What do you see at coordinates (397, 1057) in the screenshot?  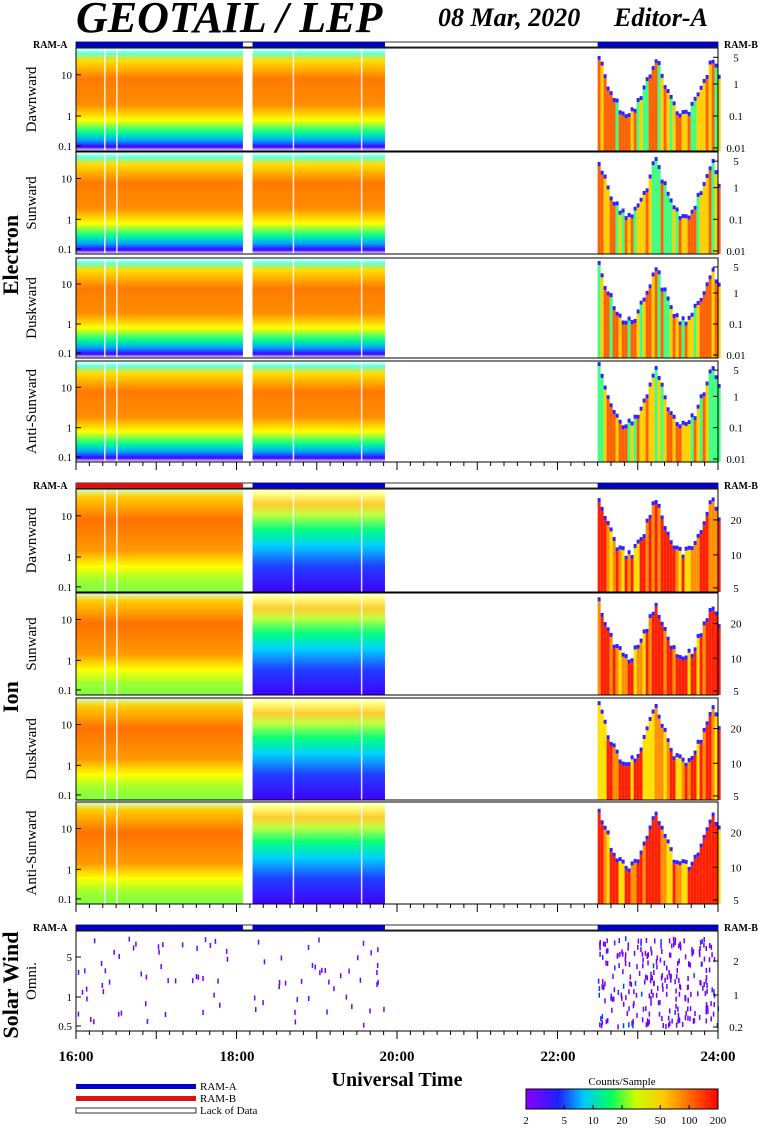 I see `x-tick-label-2: 20:00` at bounding box center [397, 1057].